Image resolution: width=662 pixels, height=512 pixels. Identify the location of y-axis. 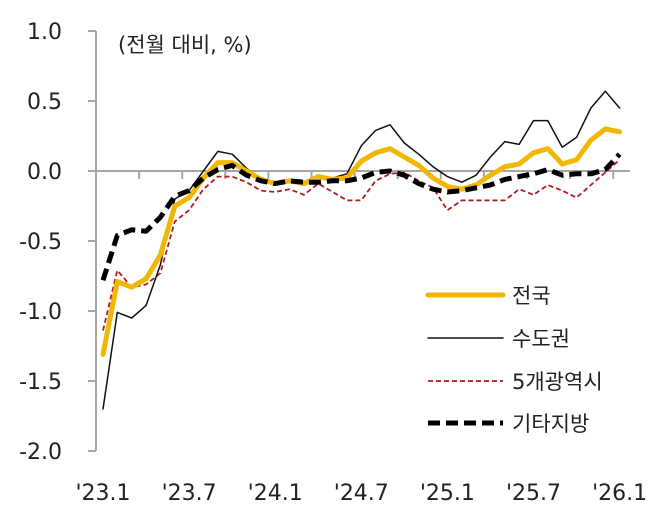
(92, 241).